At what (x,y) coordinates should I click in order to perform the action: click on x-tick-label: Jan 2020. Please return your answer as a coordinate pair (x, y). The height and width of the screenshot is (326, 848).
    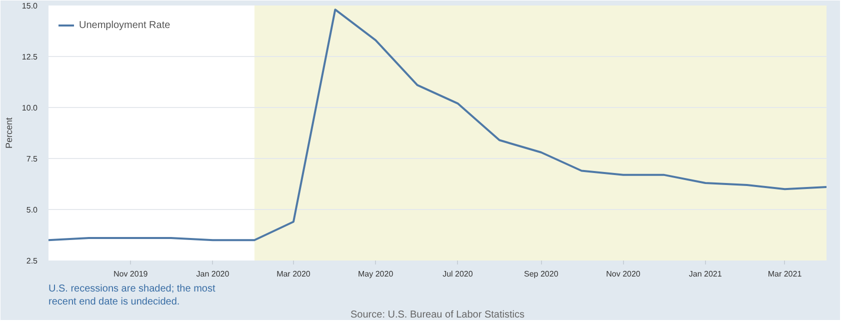
    Looking at the image, I should click on (213, 274).